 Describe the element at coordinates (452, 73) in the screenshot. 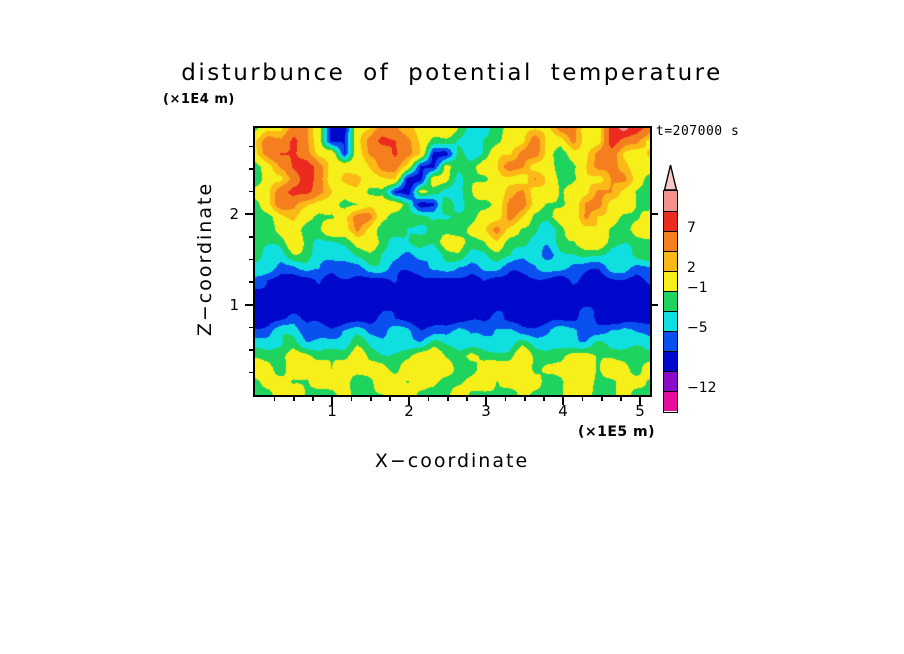

I see `chart-title: disturbunce of potential temperature` at that location.